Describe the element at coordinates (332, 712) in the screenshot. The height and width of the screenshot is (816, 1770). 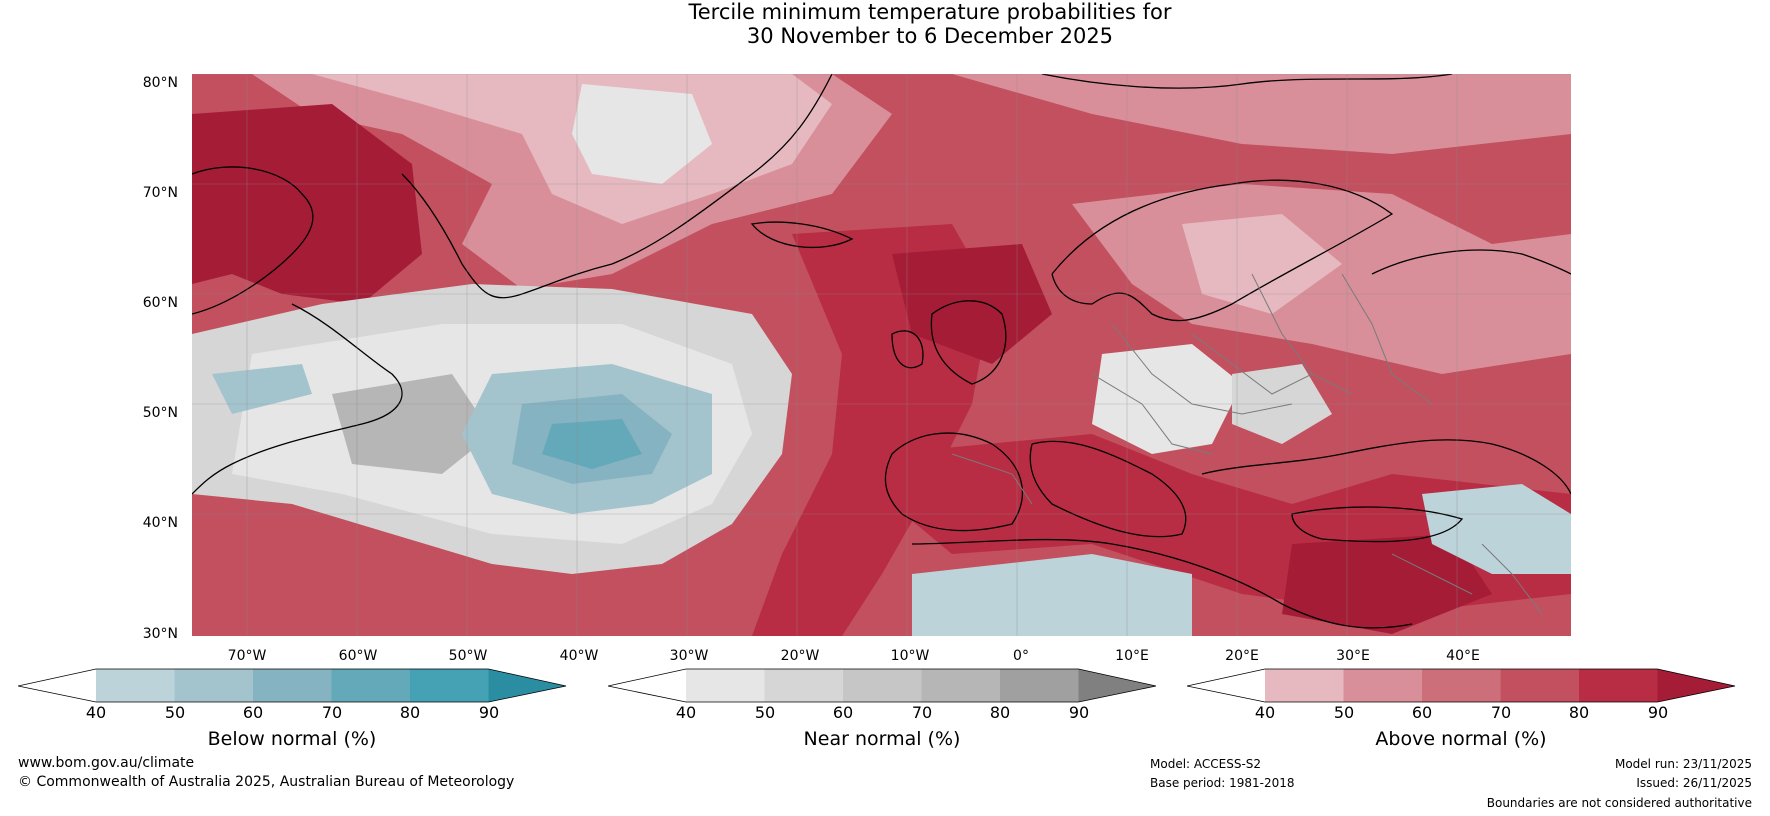
I see `cbar-below-tick-70: 70` at that location.